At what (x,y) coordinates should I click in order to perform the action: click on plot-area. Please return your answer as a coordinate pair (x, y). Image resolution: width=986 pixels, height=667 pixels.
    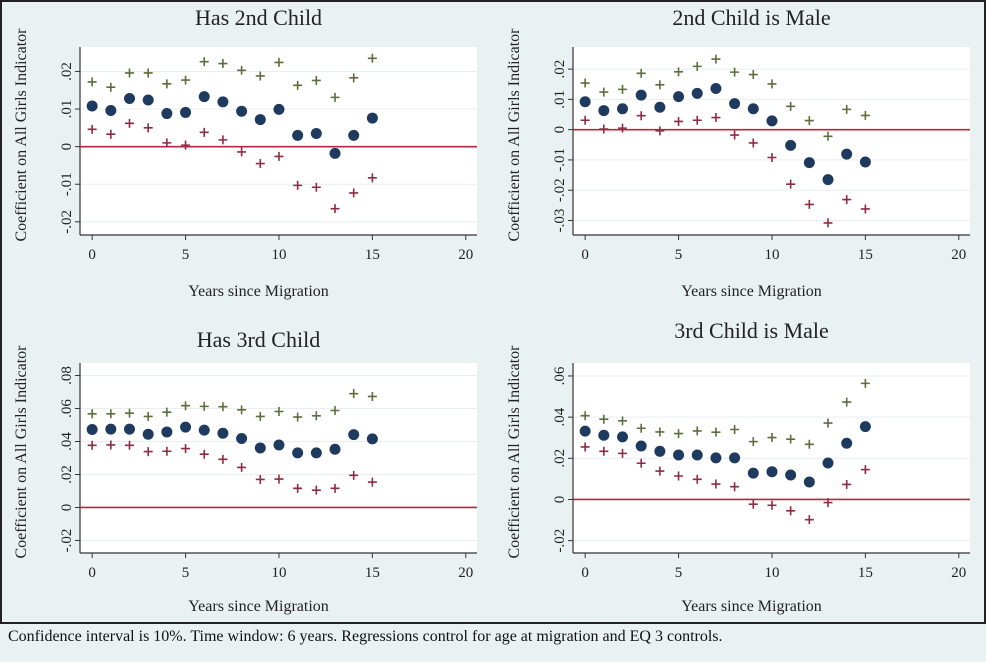
    Looking at the image, I should click on (278, 458).